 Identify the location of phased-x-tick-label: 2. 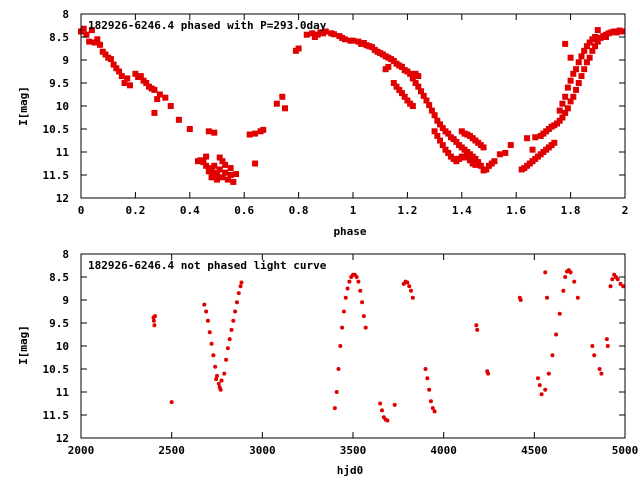
(625, 210).